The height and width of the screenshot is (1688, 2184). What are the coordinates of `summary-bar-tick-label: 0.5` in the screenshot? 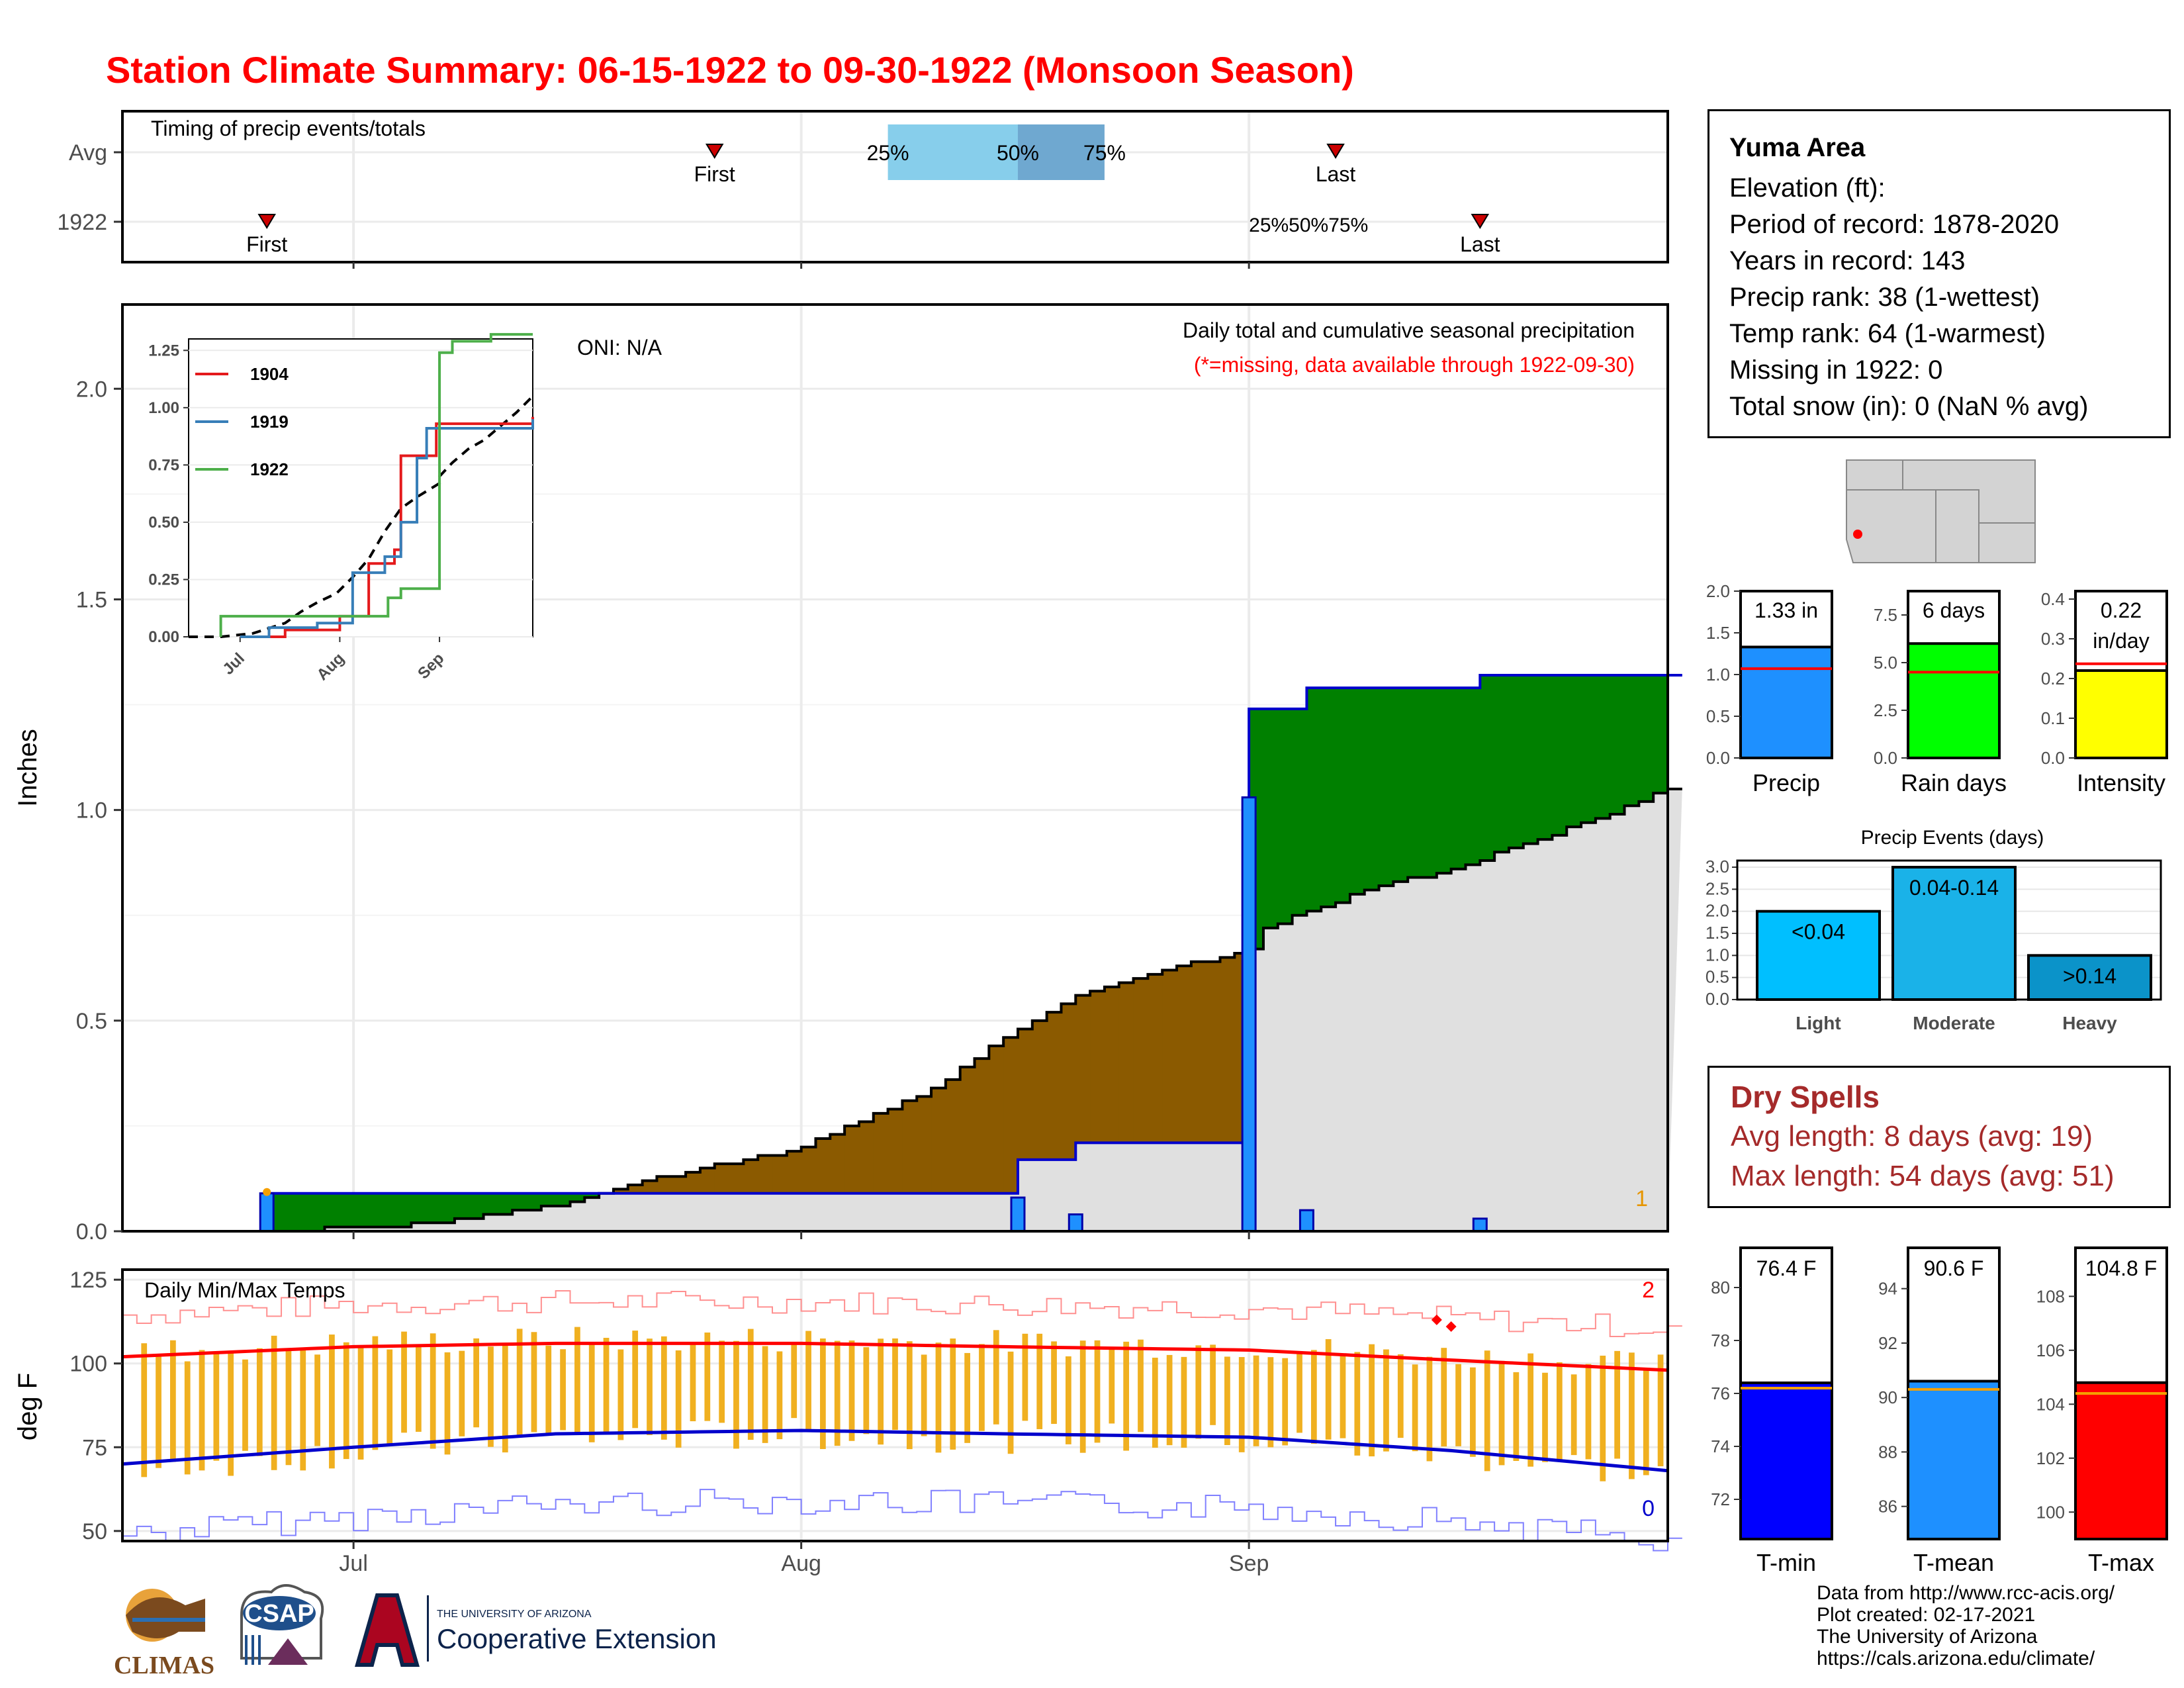 It's located at (1718, 716).